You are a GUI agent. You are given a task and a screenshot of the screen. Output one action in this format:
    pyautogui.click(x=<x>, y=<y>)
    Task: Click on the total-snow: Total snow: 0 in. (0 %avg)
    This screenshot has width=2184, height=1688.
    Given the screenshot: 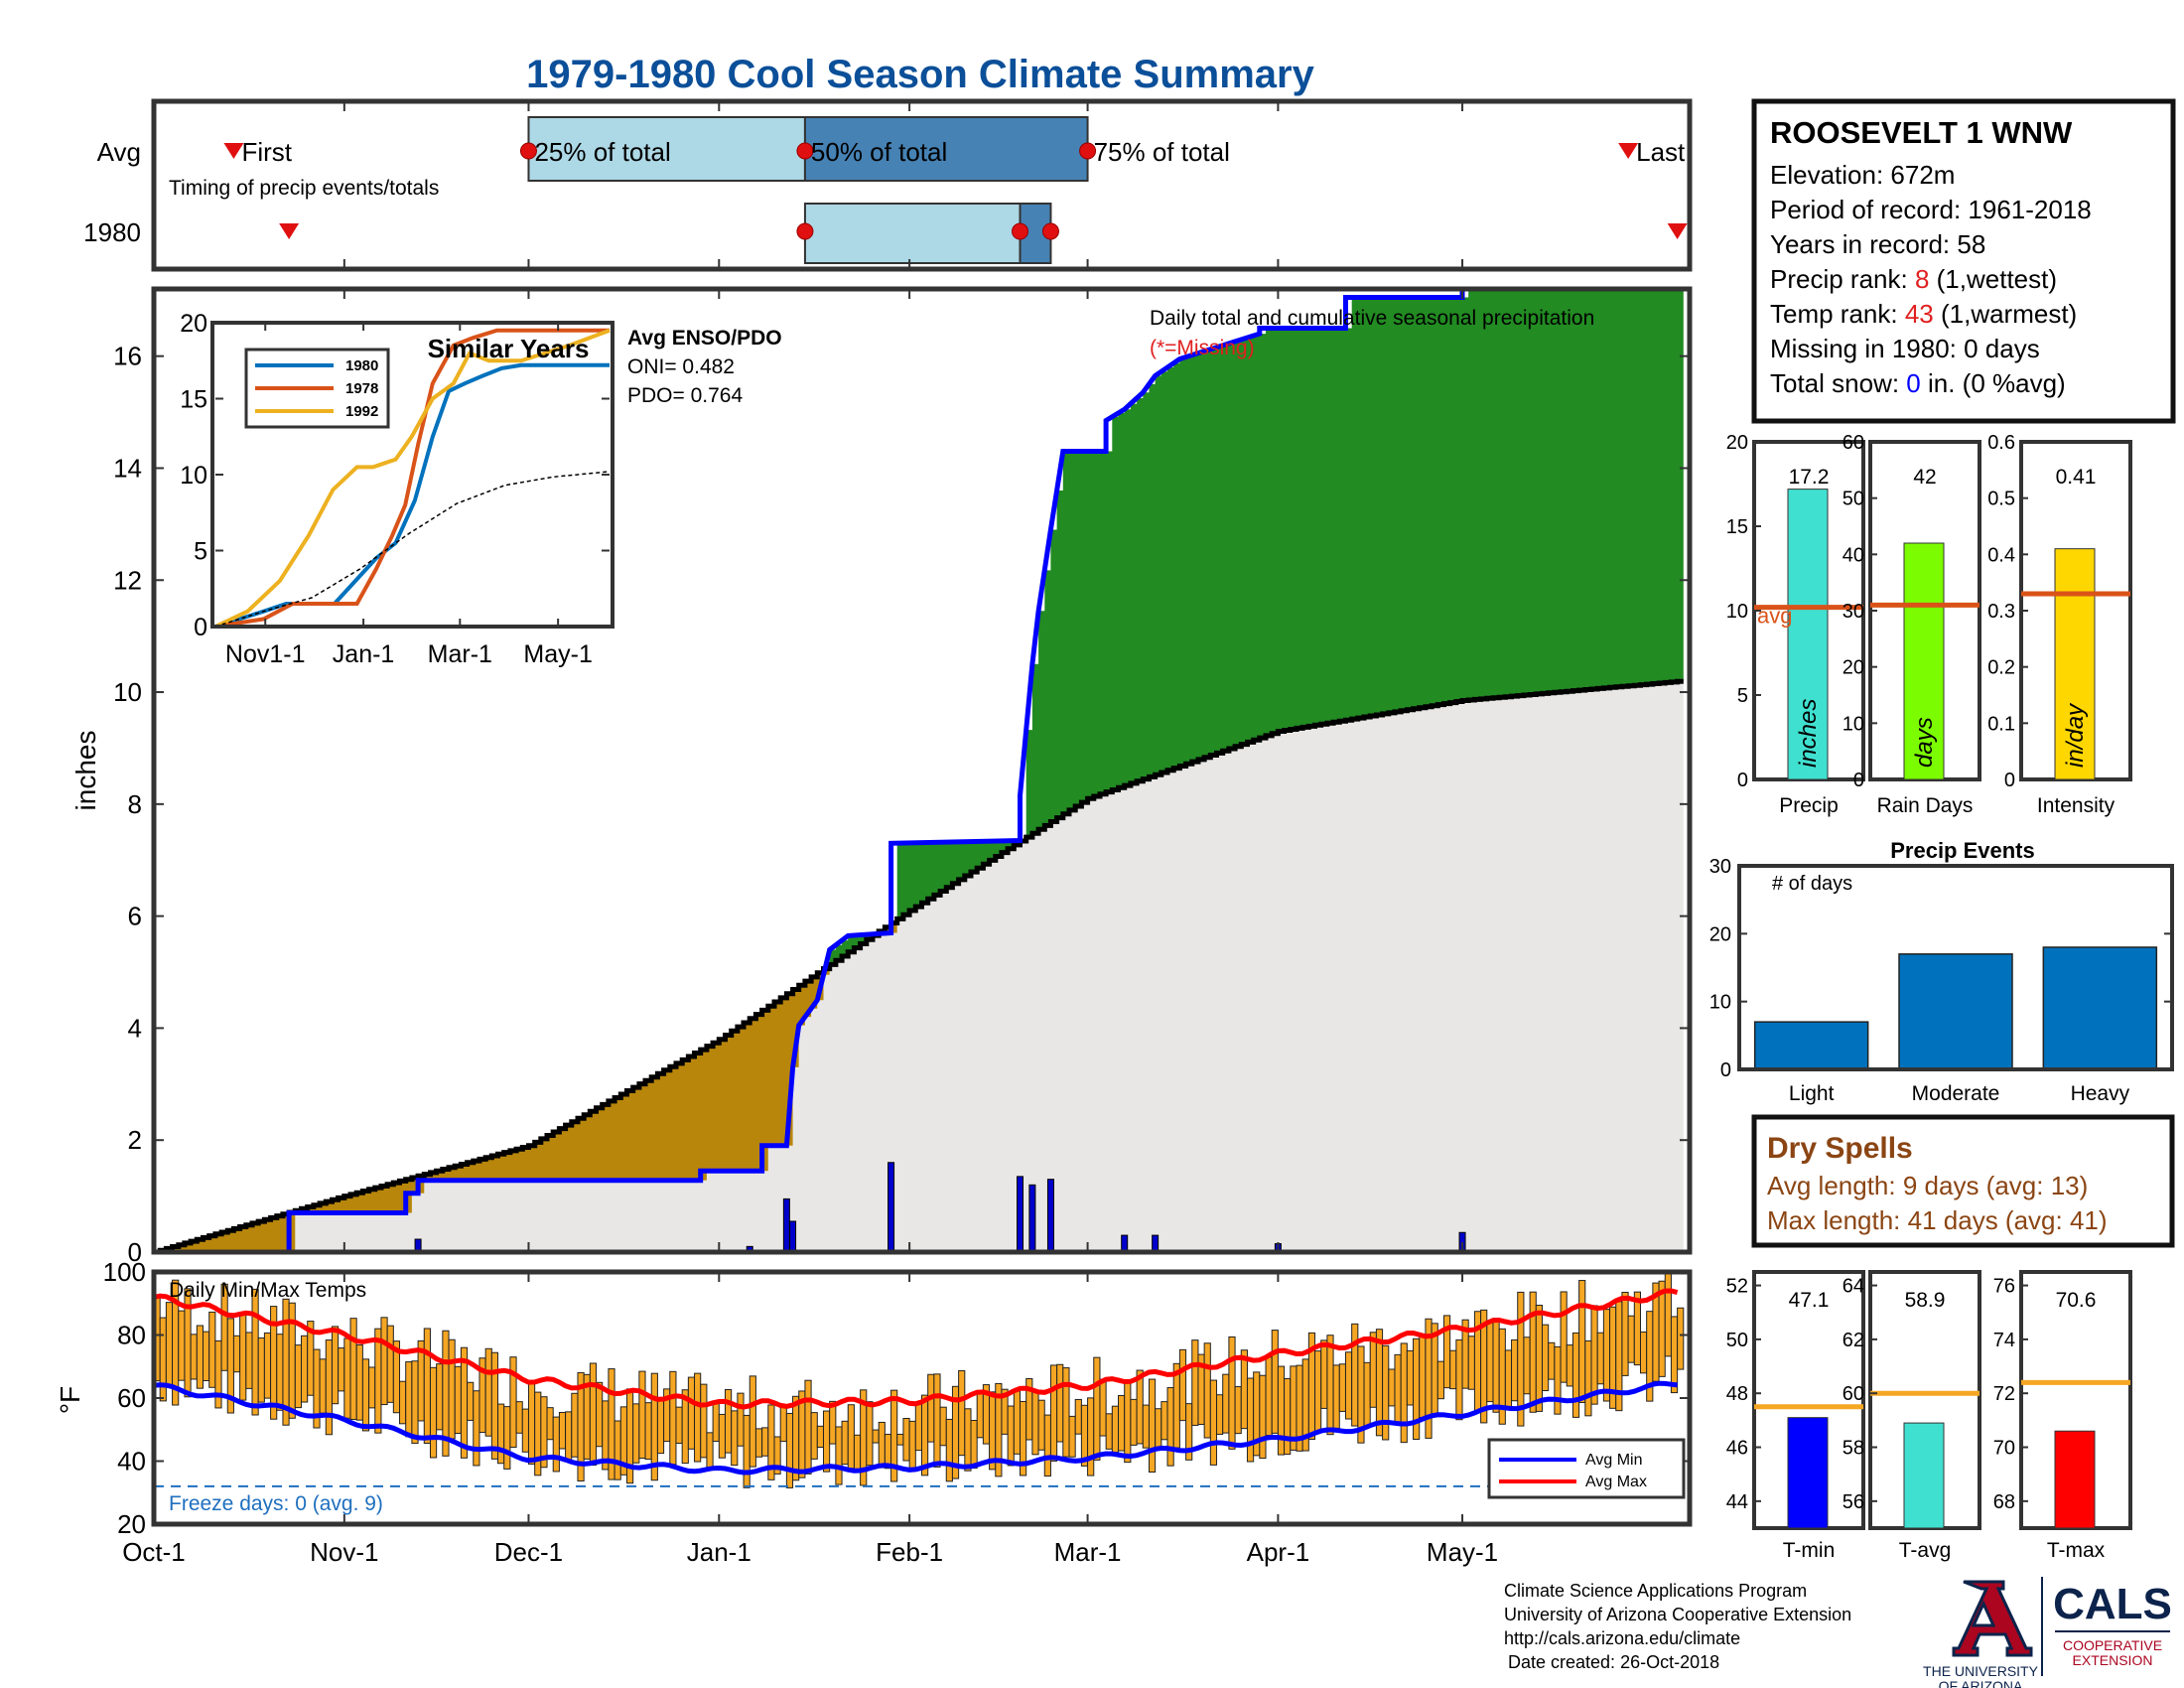 What is the action you would take?
    pyautogui.click(x=1918, y=383)
    